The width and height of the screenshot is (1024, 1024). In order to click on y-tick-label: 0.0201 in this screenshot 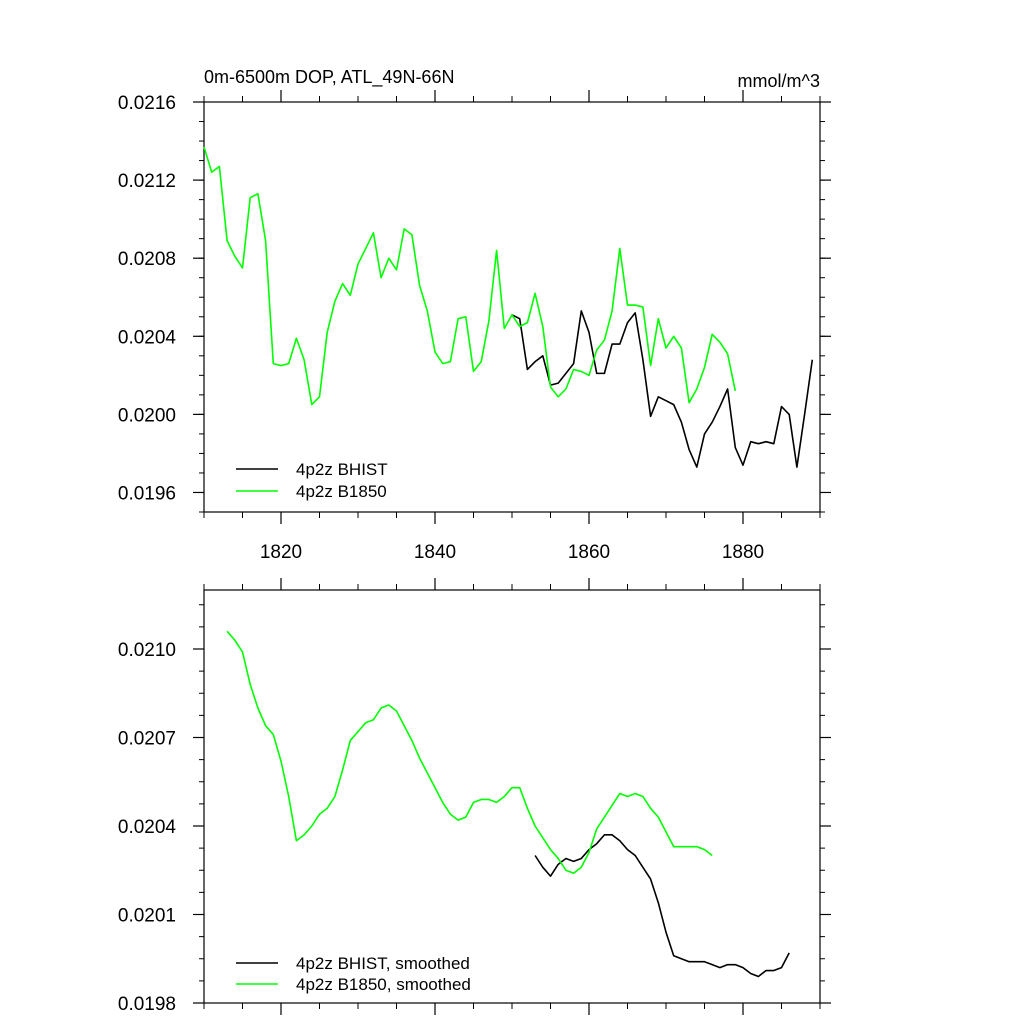, I will do `click(147, 916)`.